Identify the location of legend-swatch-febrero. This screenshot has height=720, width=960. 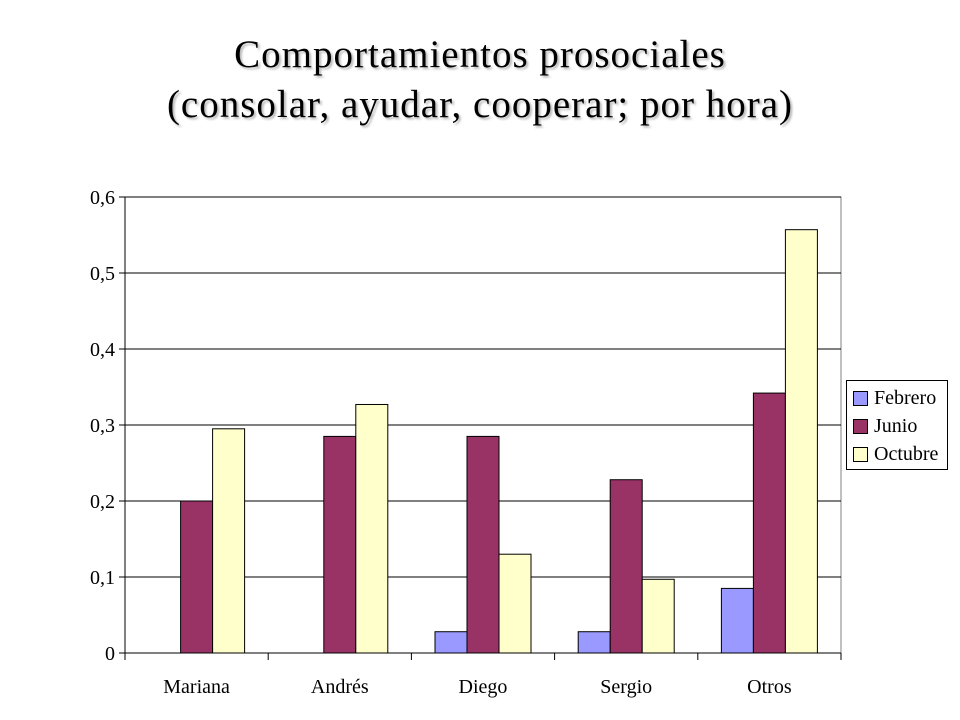
(860, 398).